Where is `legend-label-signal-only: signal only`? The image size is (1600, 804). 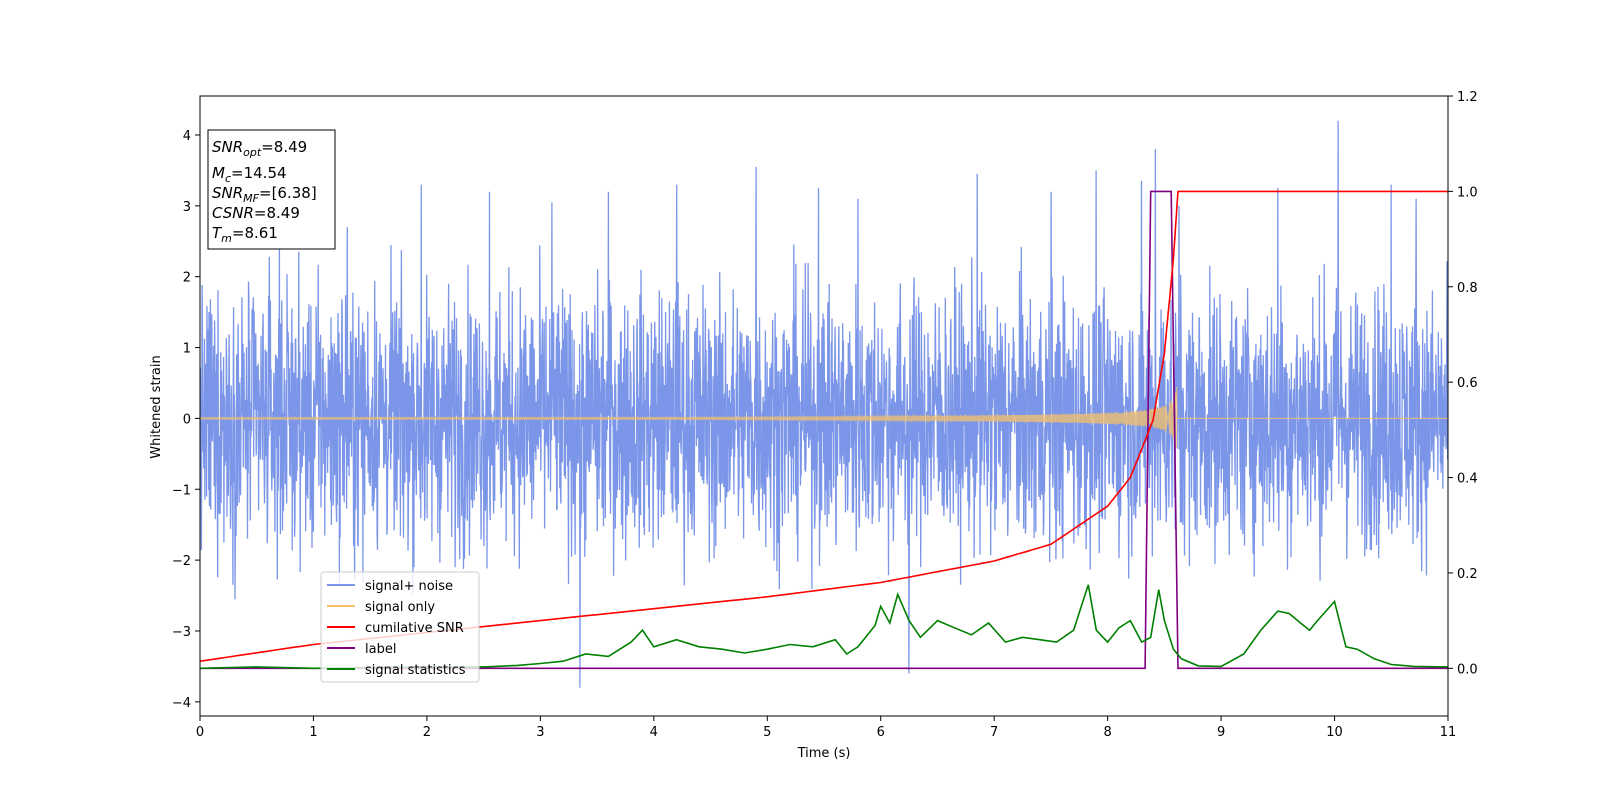 legend-label-signal-only: signal only is located at coordinates (400, 607).